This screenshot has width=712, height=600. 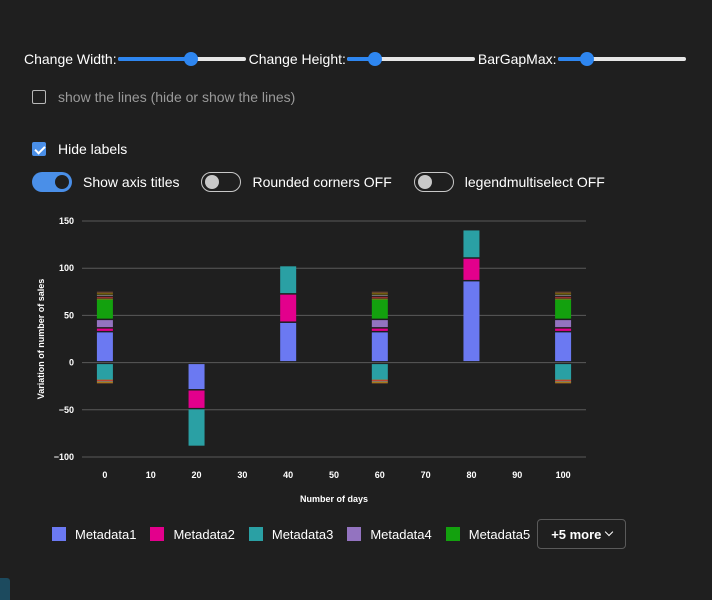 What do you see at coordinates (563, 475) in the screenshot?
I see `x-tick-label: 100` at bounding box center [563, 475].